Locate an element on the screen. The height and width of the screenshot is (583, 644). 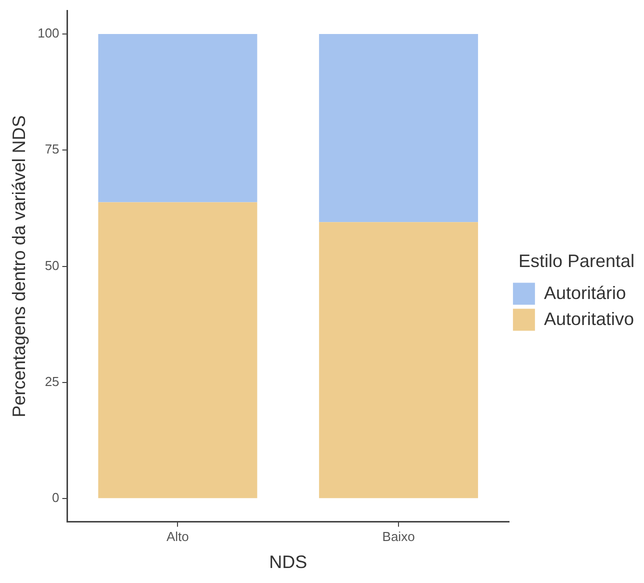
y-tick-label: 75 is located at coordinates (52, 149).